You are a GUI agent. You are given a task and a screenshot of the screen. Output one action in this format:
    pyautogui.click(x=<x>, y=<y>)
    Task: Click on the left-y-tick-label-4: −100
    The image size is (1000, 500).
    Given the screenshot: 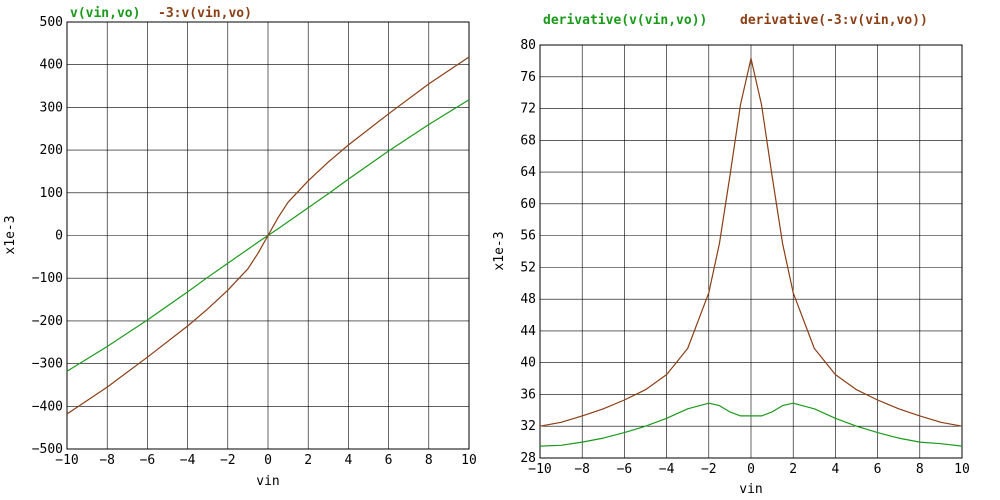 What is the action you would take?
    pyautogui.click(x=47, y=278)
    